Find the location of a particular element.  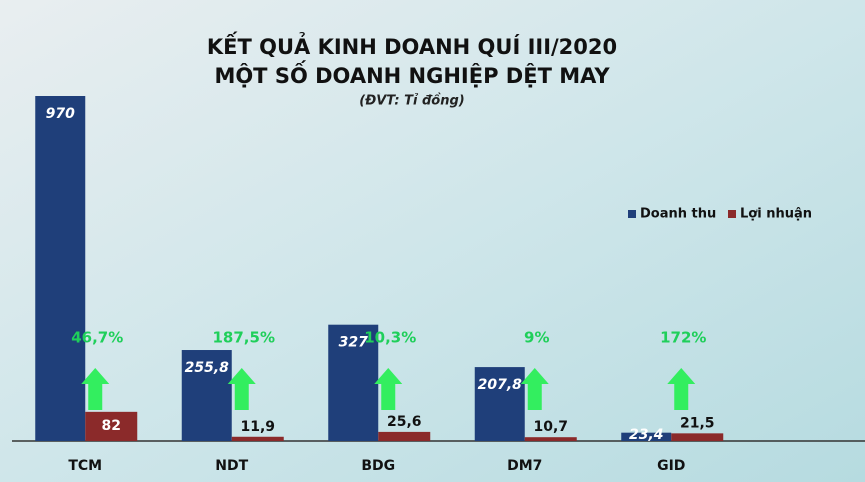

x-tick-label: GID is located at coordinates (671, 466).